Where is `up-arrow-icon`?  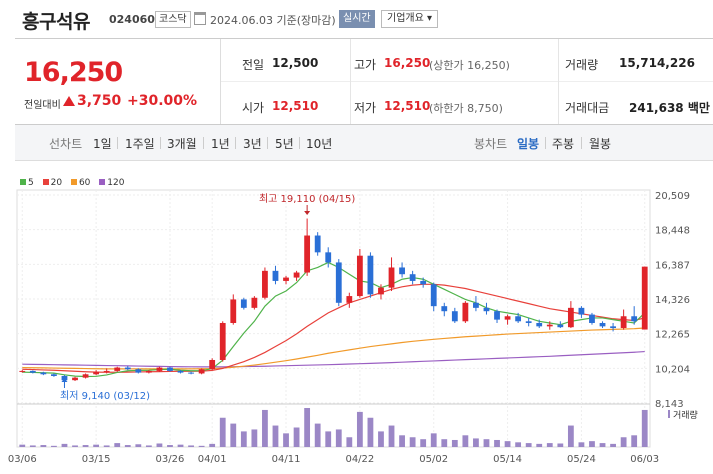
up-arrow-icon is located at coordinates (69, 101).